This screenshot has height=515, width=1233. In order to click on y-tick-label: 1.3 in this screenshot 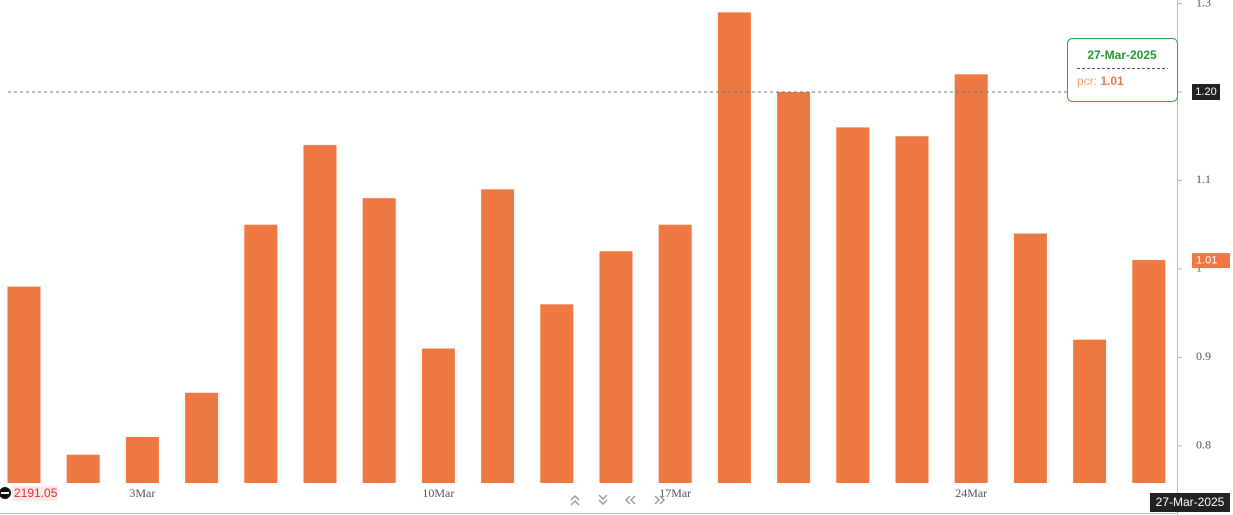, I will do `click(1203, 4)`.